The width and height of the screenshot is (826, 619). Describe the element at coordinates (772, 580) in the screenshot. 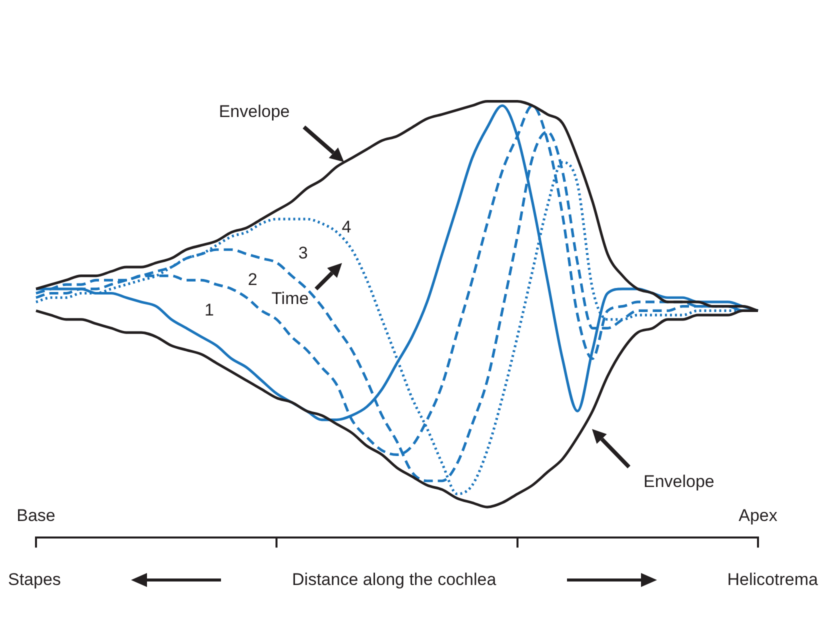

I see `text: Helicotrema` at that location.